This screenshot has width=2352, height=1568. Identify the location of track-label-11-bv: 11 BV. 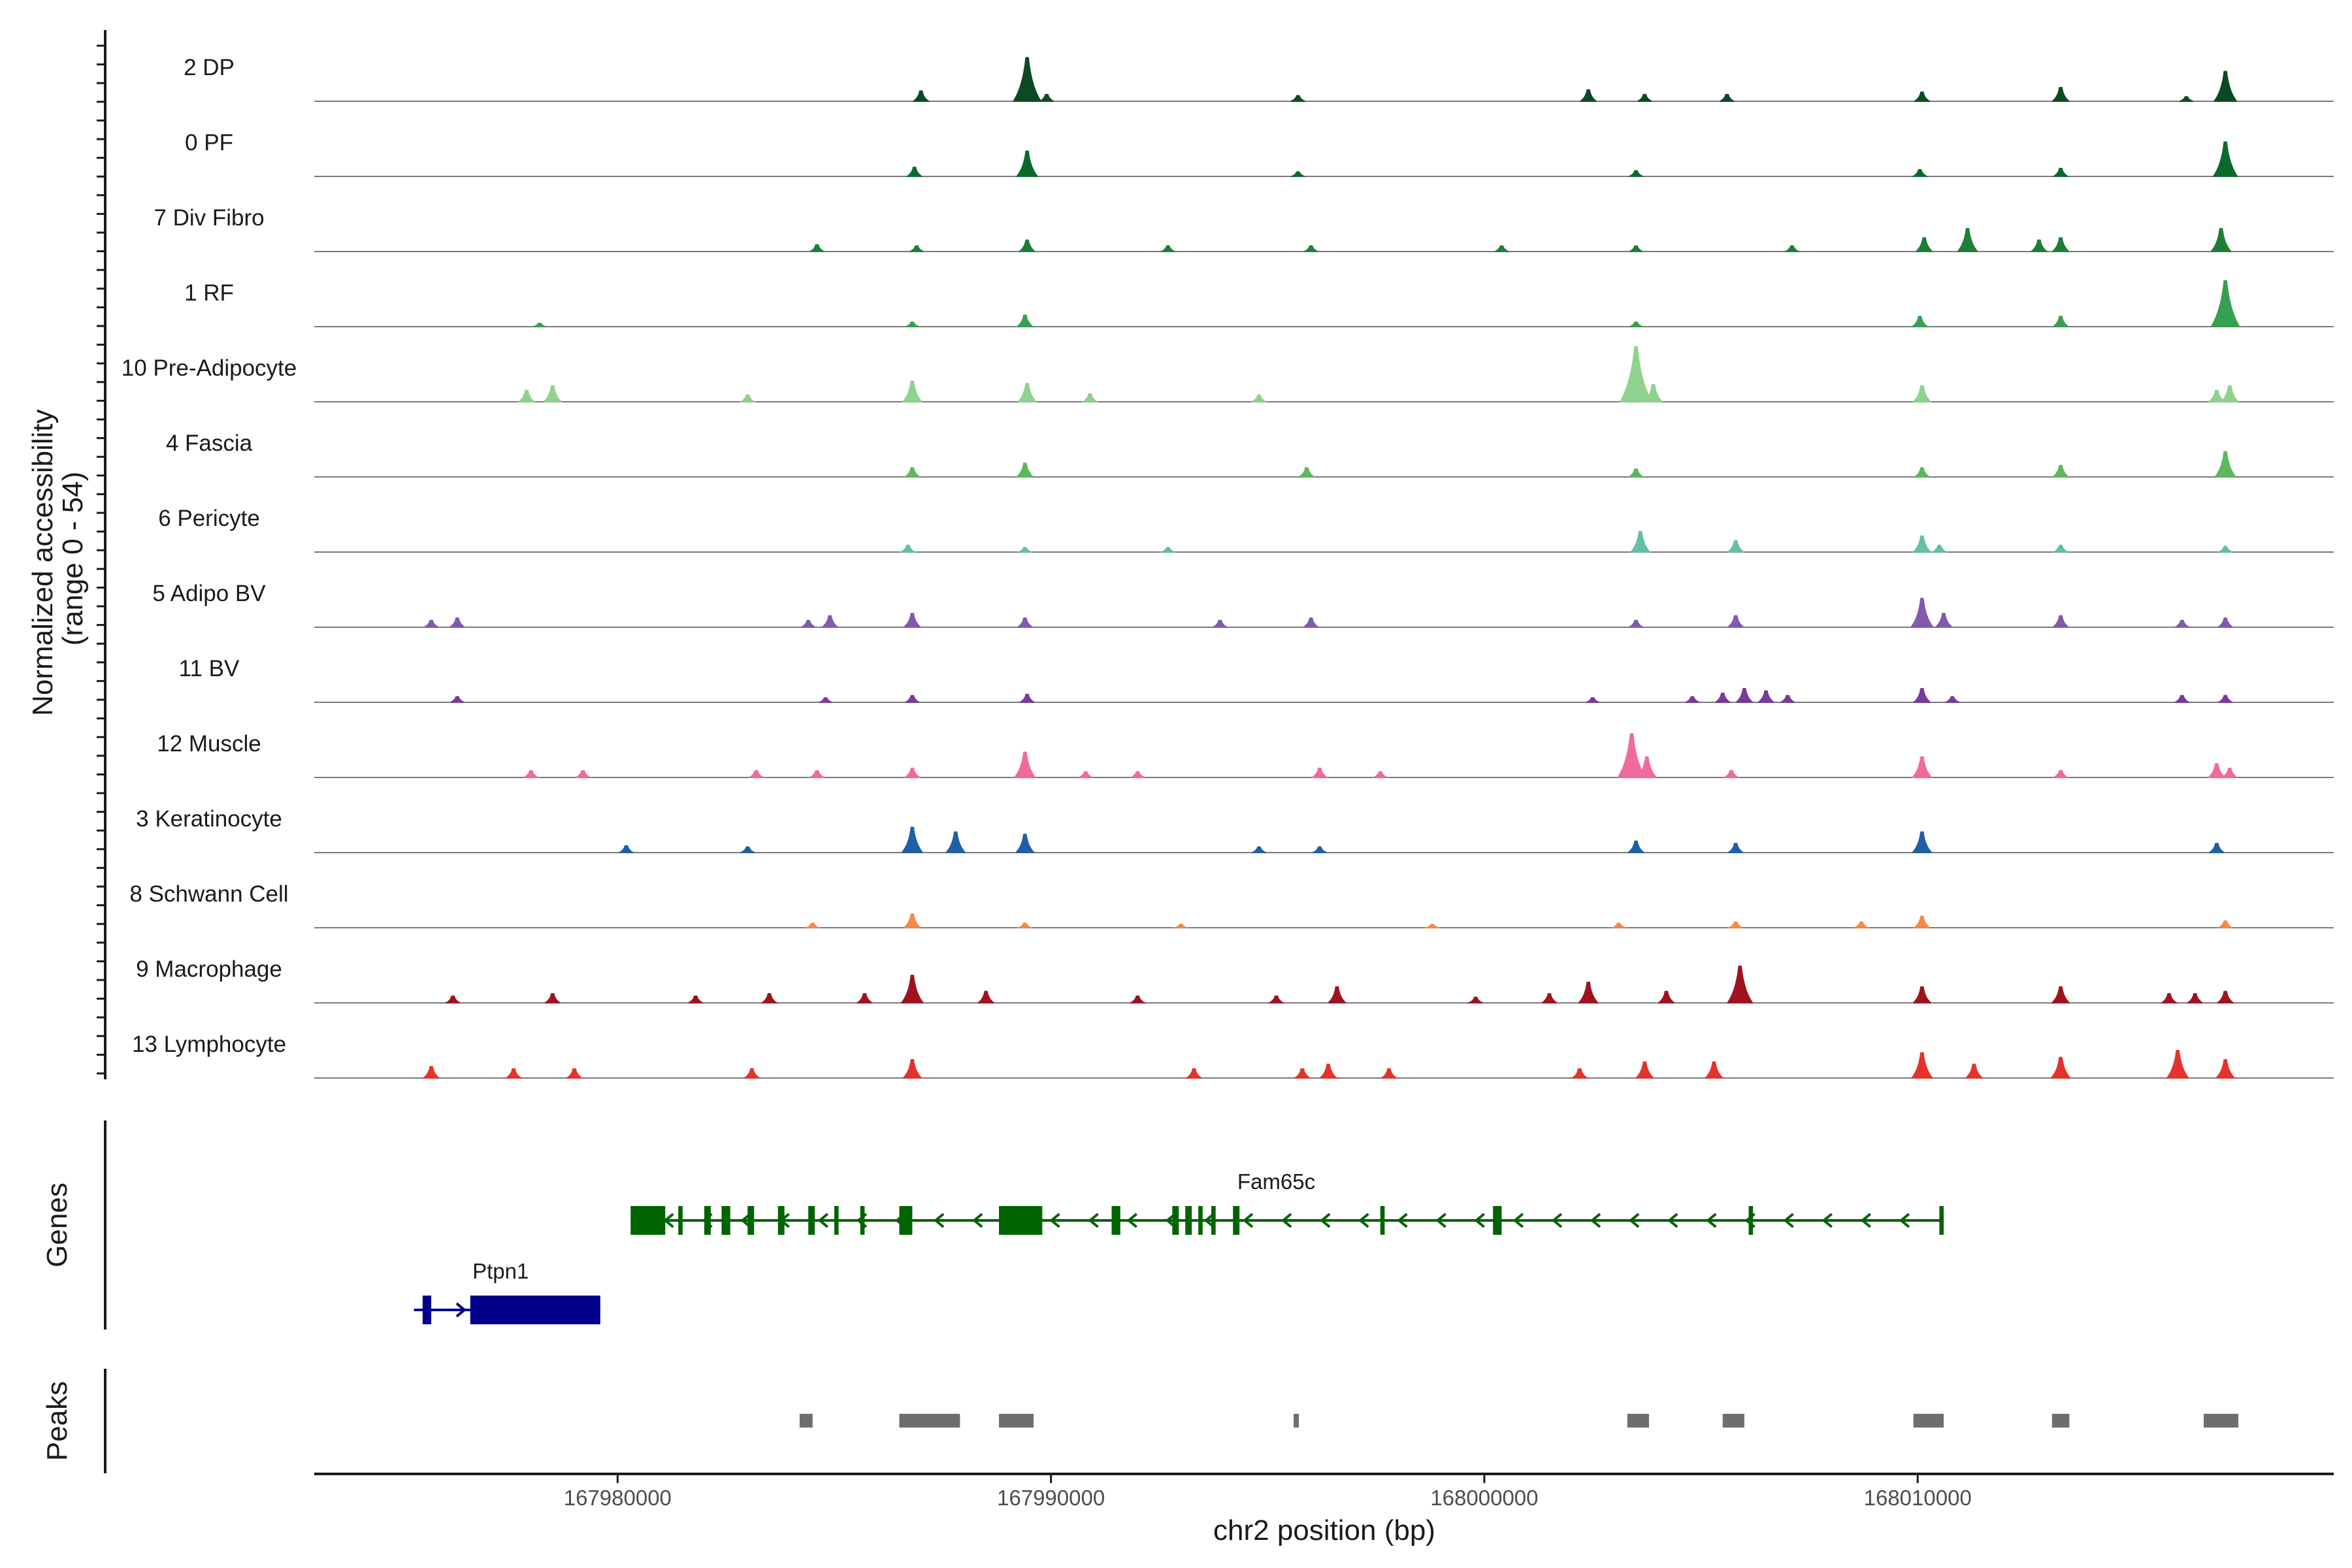
(209, 668).